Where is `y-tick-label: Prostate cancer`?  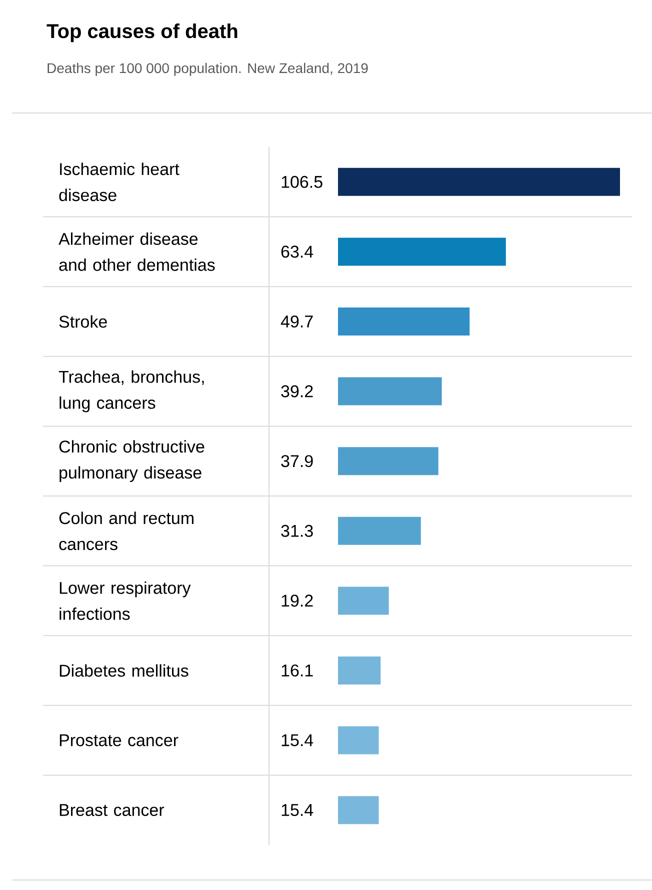 y-tick-label: Prostate cancer is located at coordinates (119, 740).